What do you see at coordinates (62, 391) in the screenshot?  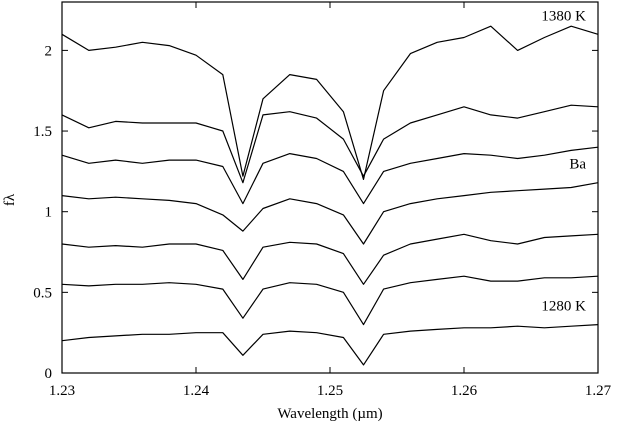 I see `x-tick-label: 1.23` at bounding box center [62, 391].